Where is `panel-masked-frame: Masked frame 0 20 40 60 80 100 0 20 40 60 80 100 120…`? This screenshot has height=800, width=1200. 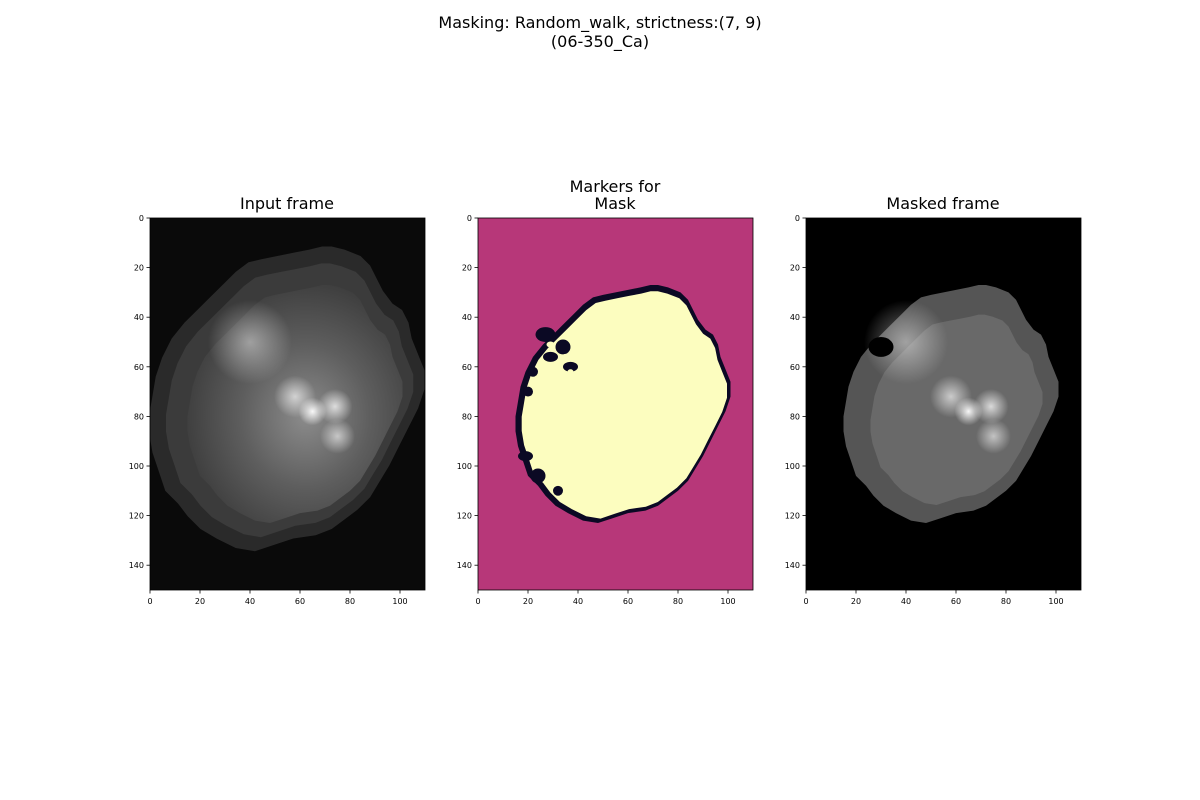 panel-masked-frame: Masked frame 0 20 40 60 80 100 0 20 40 60 80 100 120… is located at coordinates (933, 400).